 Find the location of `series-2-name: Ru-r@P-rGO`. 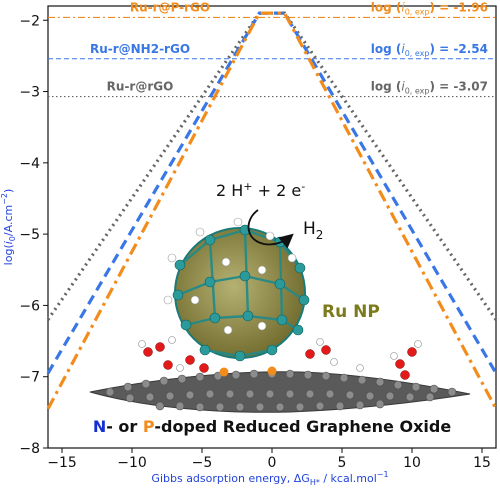

series-2-name: Ru-r@P-rGO is located at coordinates (170, 7).